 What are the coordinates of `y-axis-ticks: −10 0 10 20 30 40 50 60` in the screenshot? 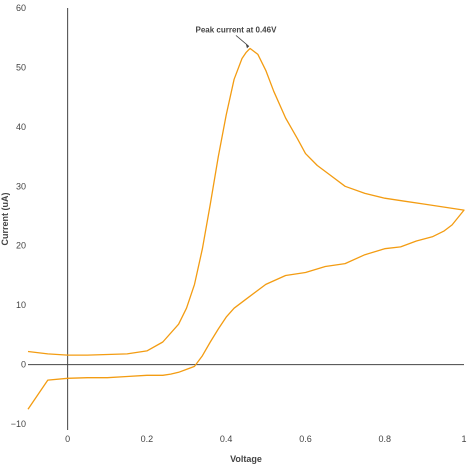 It's located at (18, 216).